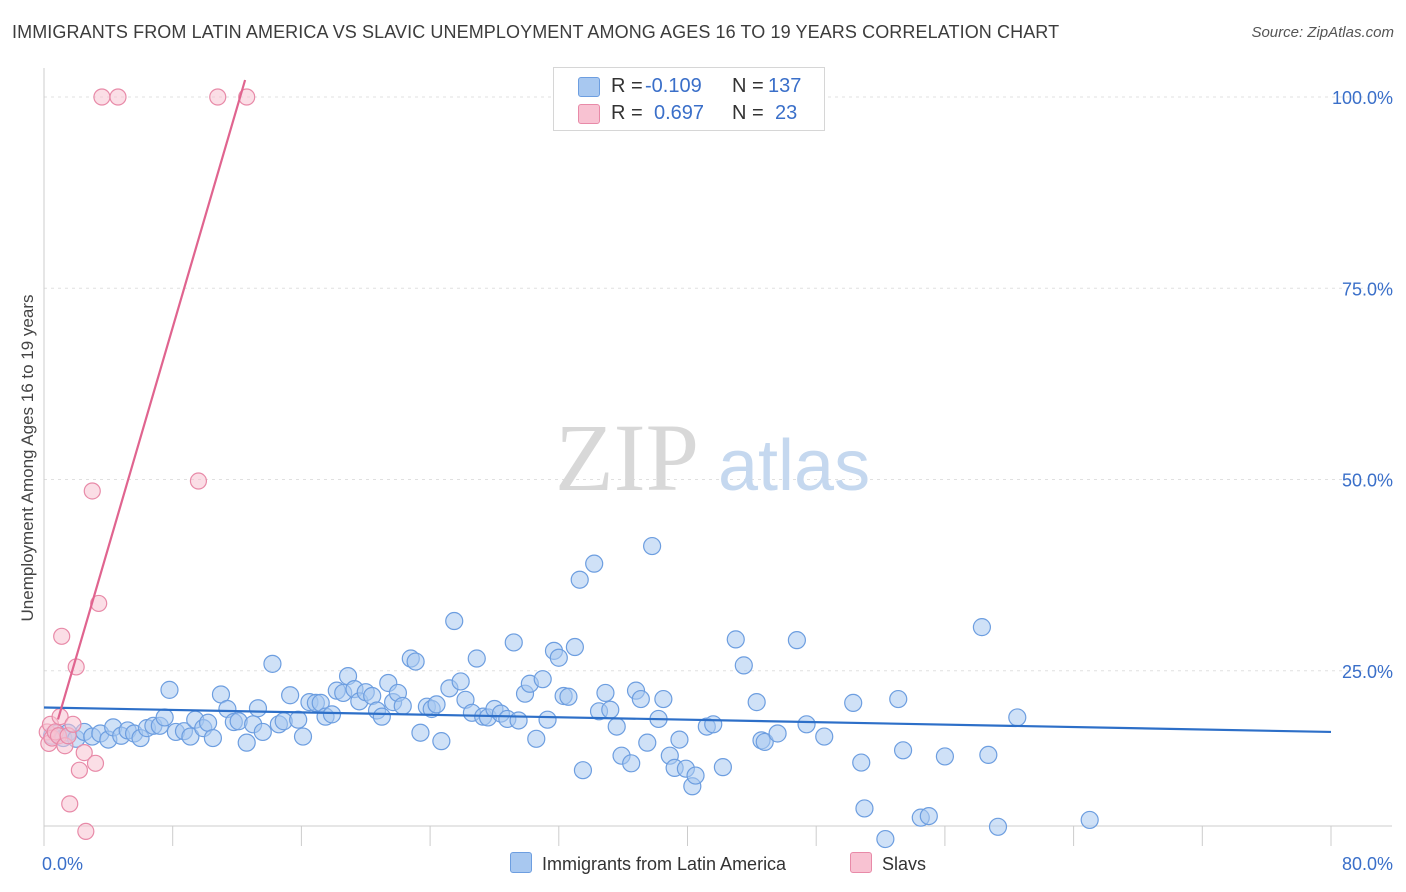 The image size is (1406, 892). What do you see at coordinates (861, 862) in the screenshot?
I see `bottom-legend-swatch-slavs` at bounding box center [861, 862].